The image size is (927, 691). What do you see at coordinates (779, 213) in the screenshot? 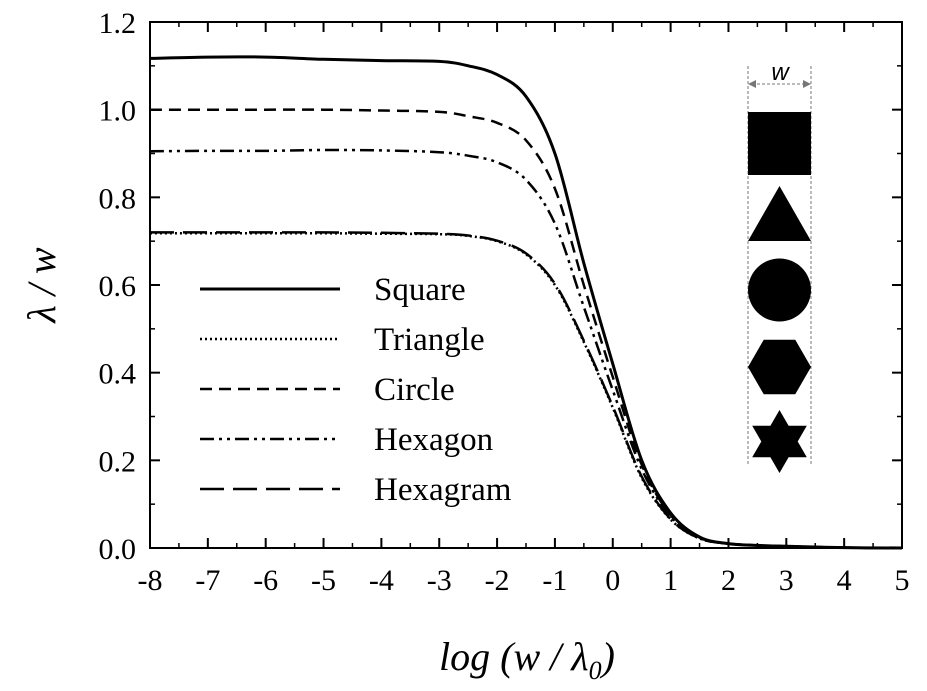
I see `triangle-icon` at bounding box center [779, 213].